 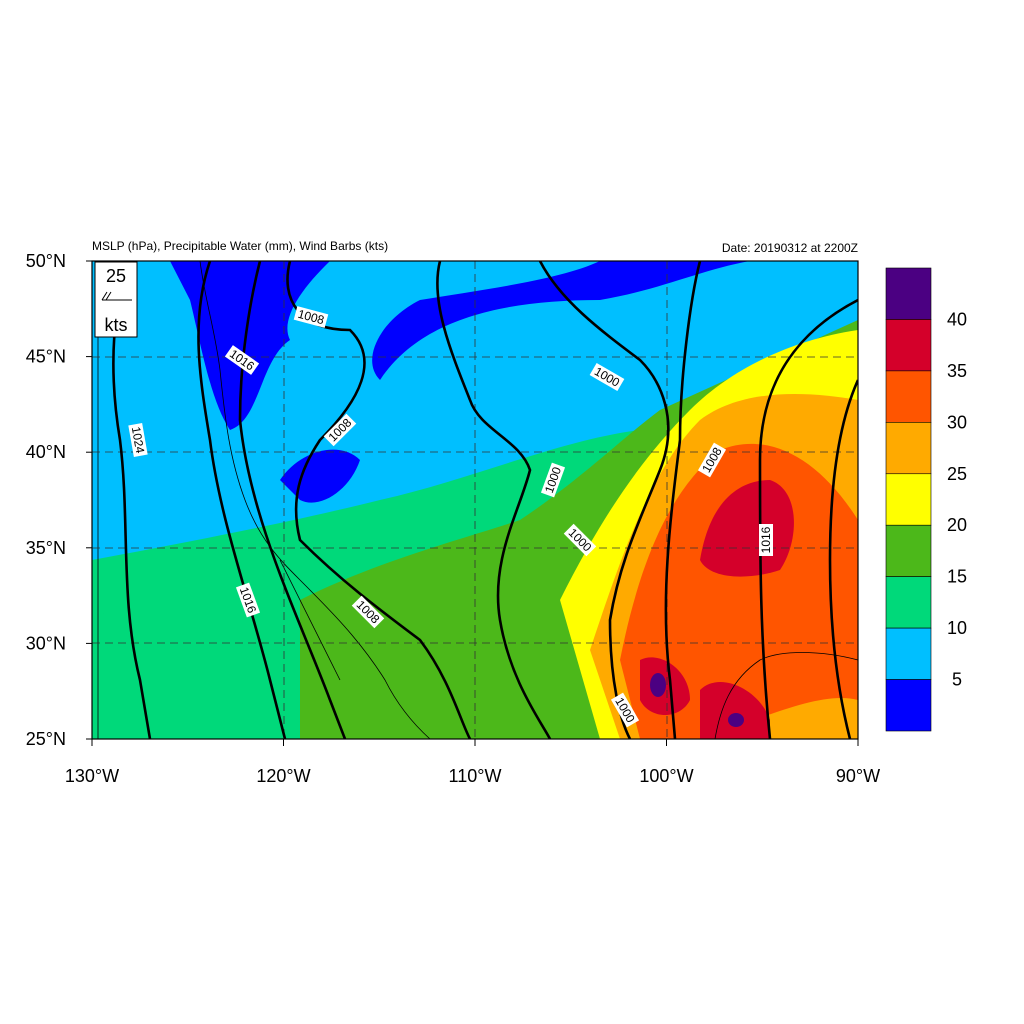 What do you see at coordinates (957, 474) in the screenshot?
I see `colorbar-label: 25` at bounding box center [957, 474].